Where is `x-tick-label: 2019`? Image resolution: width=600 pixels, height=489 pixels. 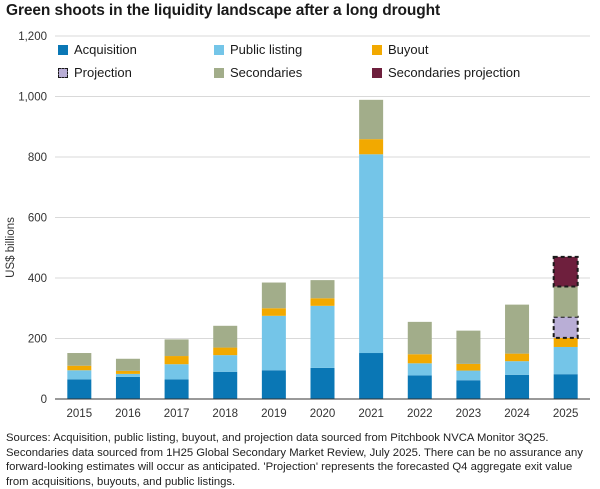
x-tick-label: 2019 is located at coordinates (274, 414).